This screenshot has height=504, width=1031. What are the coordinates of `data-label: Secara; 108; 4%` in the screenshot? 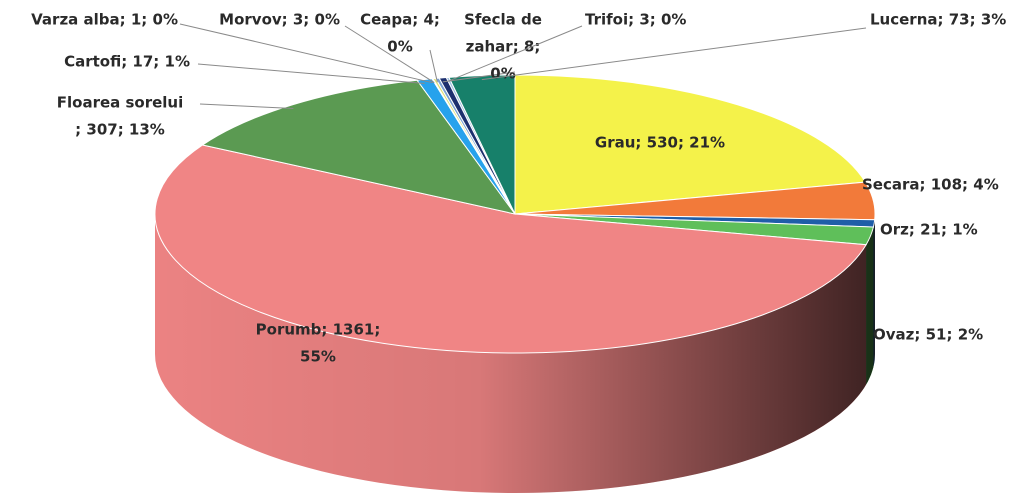 It's located at (930, 185).